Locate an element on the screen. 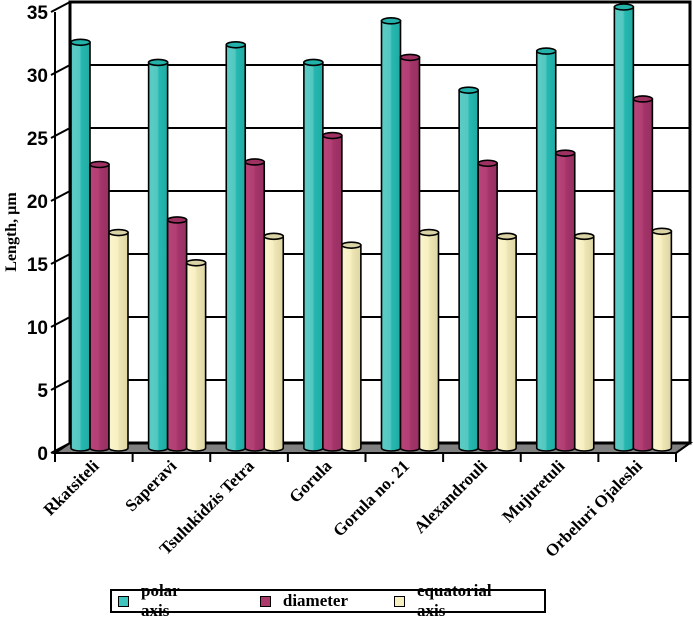  x-category-label: Rkatsiteli is located at coordinates (71, 487).